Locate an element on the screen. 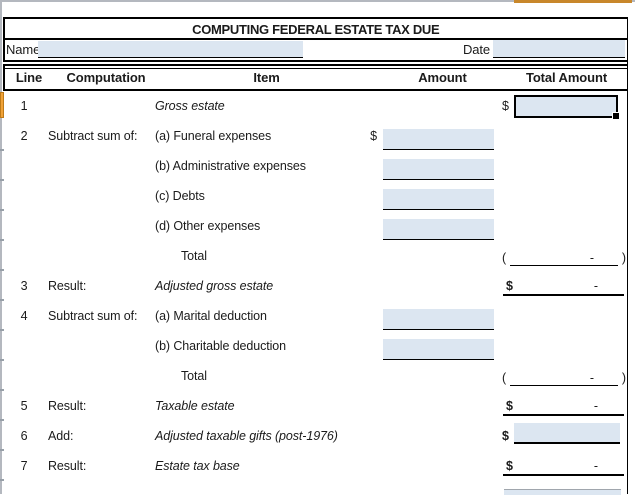 The image size is (635, 495). table-row-total-deductions-1: Total ( - ) is located at coordinates (317, 256).